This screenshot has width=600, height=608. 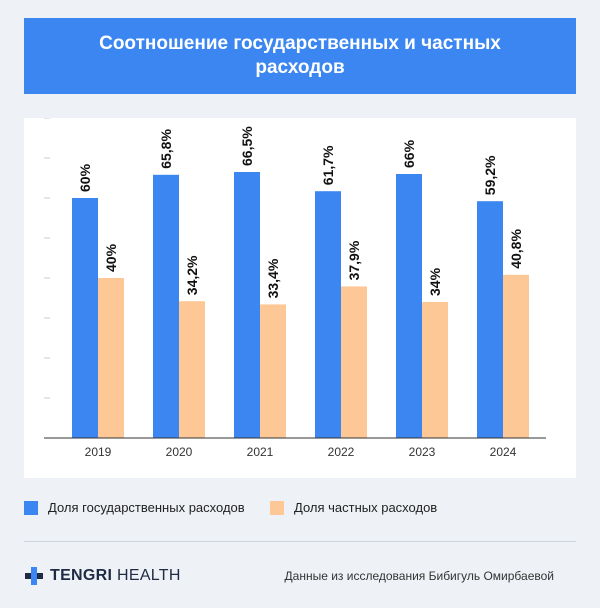 I want to click on data-label: 37,9%, so click(x=354, y=260).